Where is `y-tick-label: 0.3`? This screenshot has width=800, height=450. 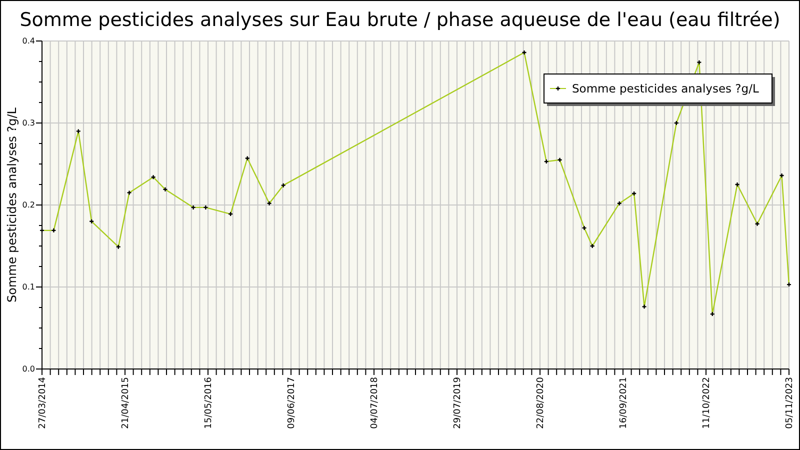
y-tick-label: 0.3 is located at coordinates (28, 123).